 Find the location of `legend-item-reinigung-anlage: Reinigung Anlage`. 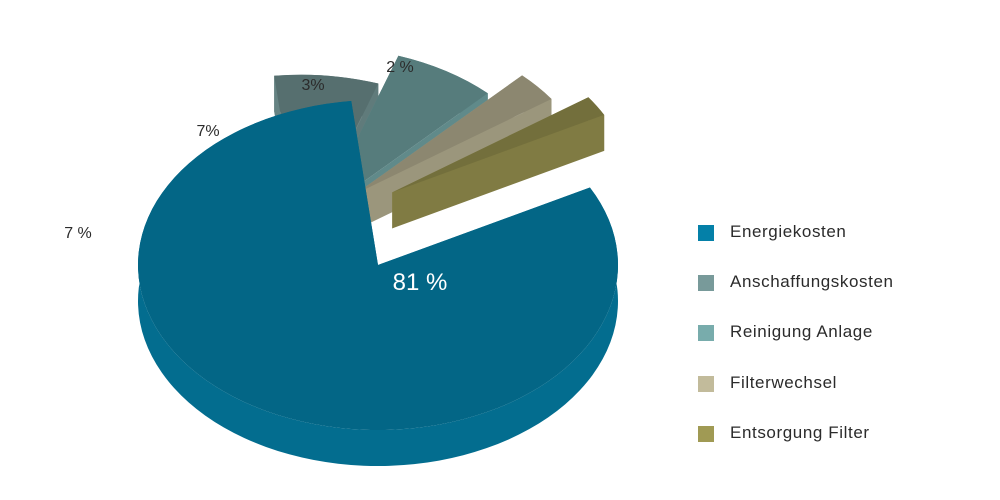

legend-item-reinigung-anlage: Reinigung Anlage is located at coordinates (843, 346).